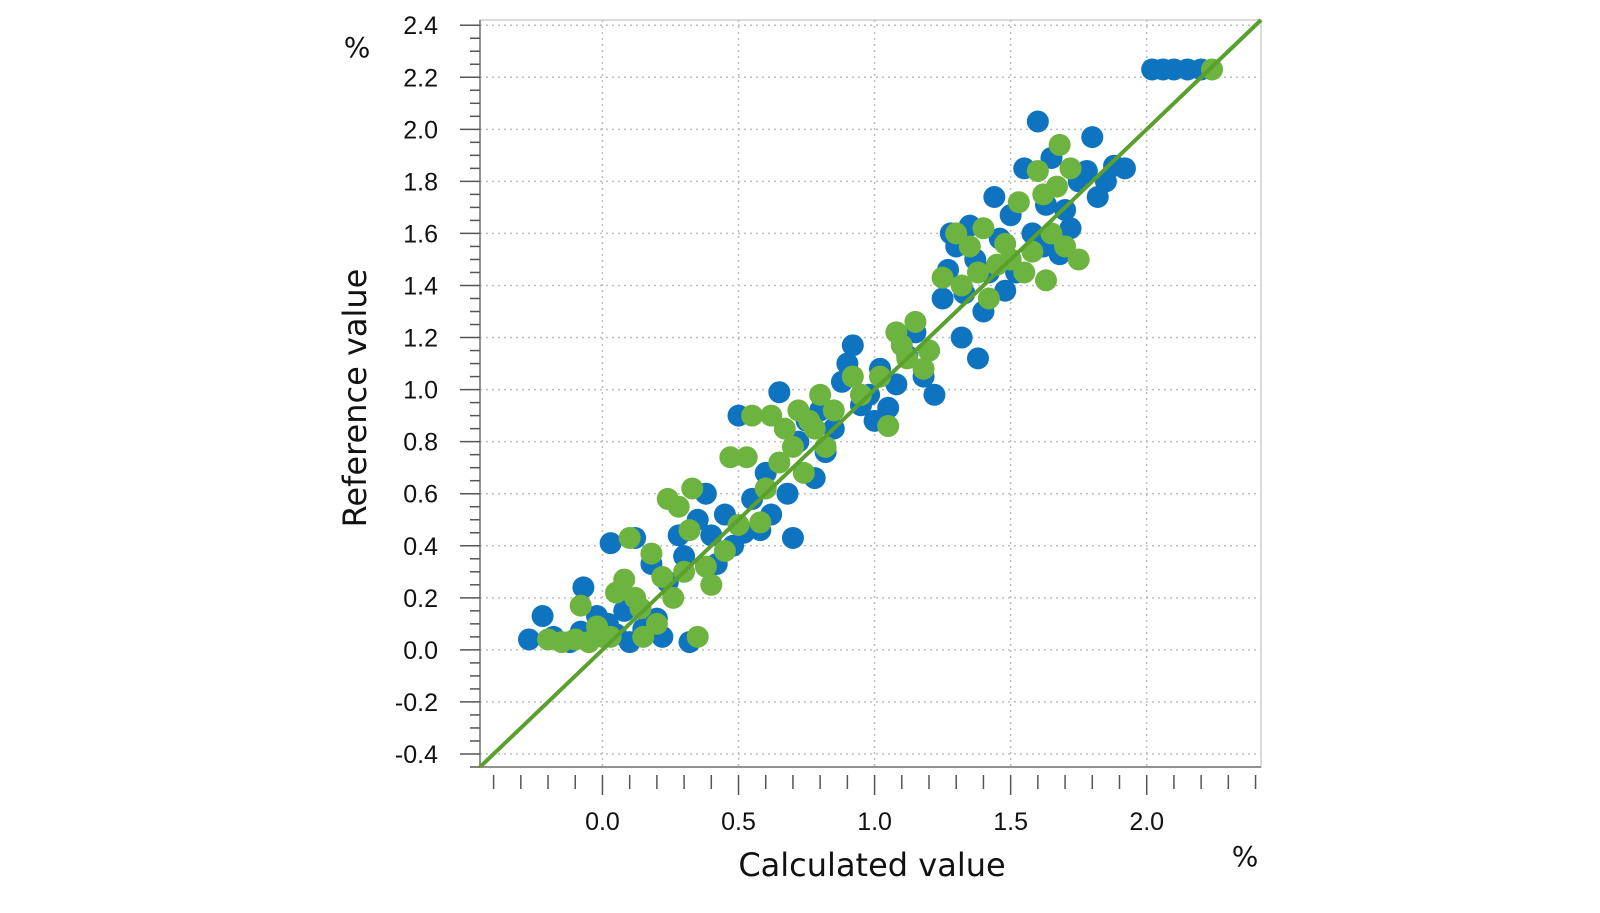 The image size is (1600, 913). I want to click on y-tick-label: -0.4, so click(416, 755).